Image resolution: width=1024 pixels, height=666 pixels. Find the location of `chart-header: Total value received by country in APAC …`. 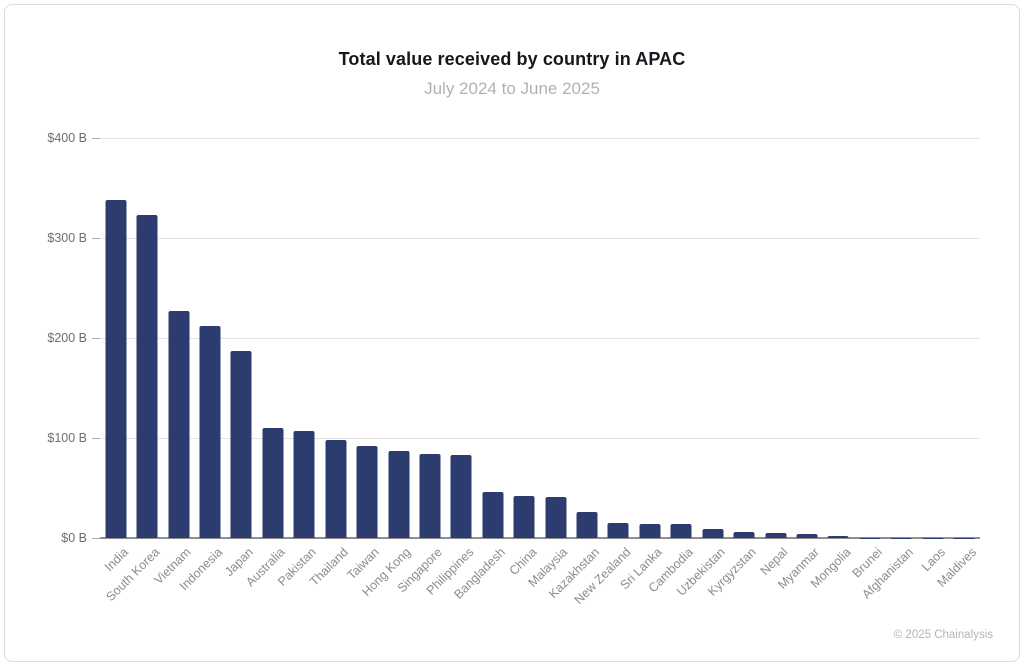

chart-header: Total value received by country in APAC … is located at coordinates (512, 52).